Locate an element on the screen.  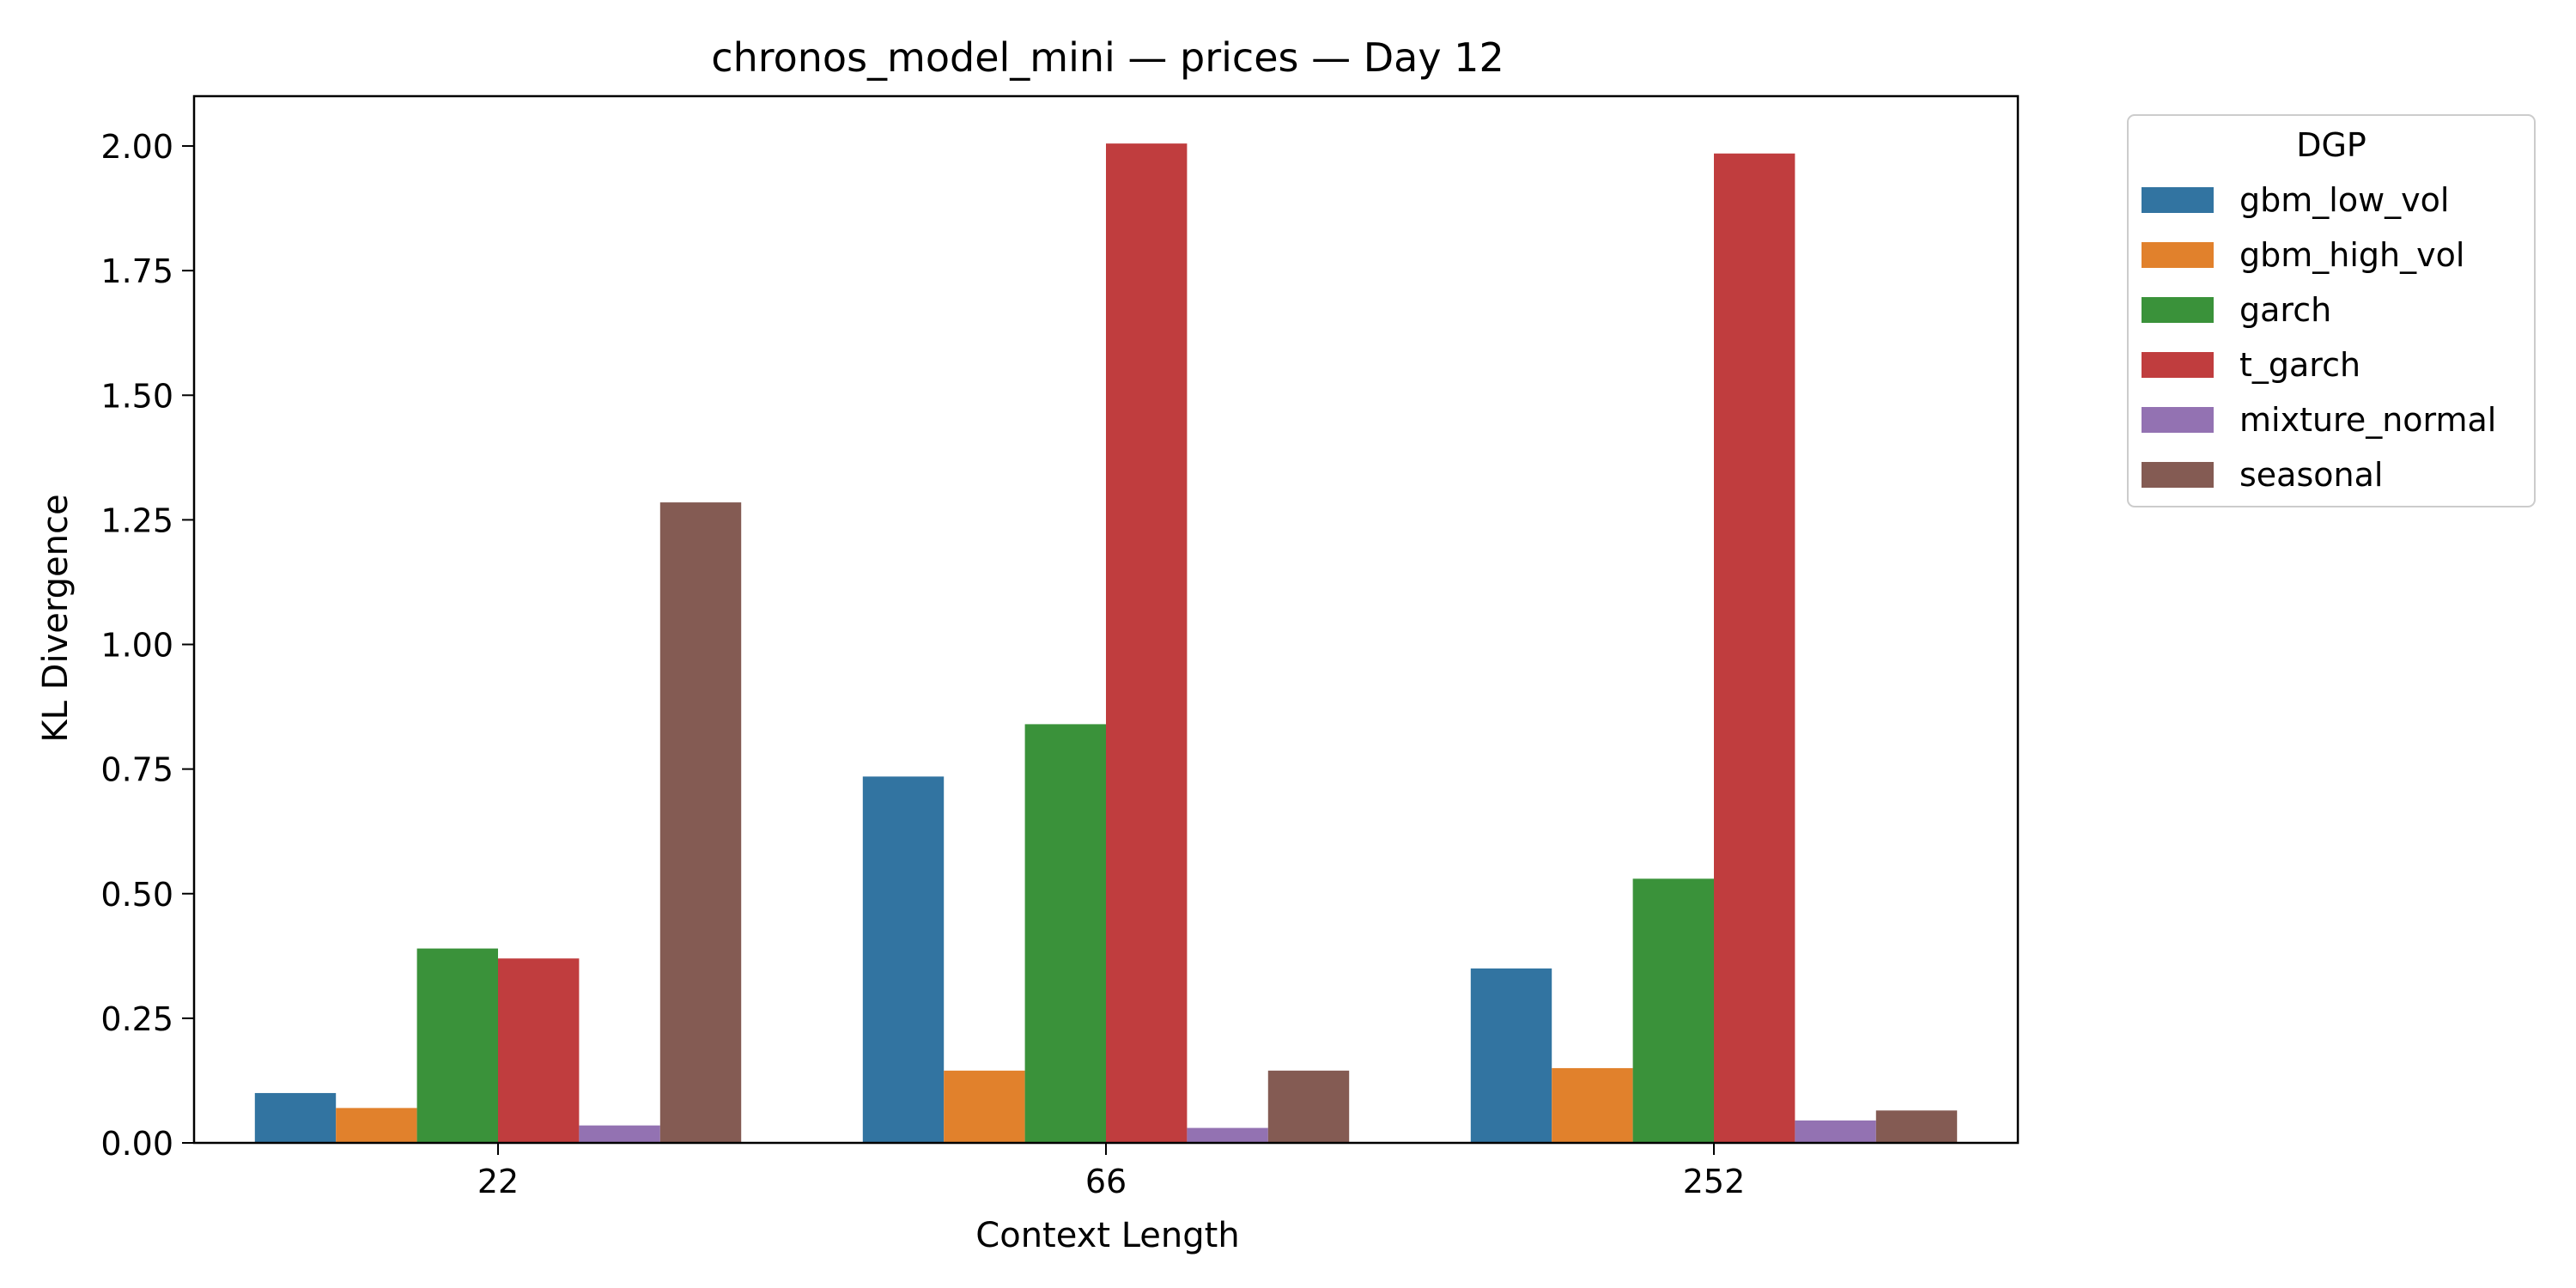
y-tick-label: 2.00 is located at coordinates (137, 147).